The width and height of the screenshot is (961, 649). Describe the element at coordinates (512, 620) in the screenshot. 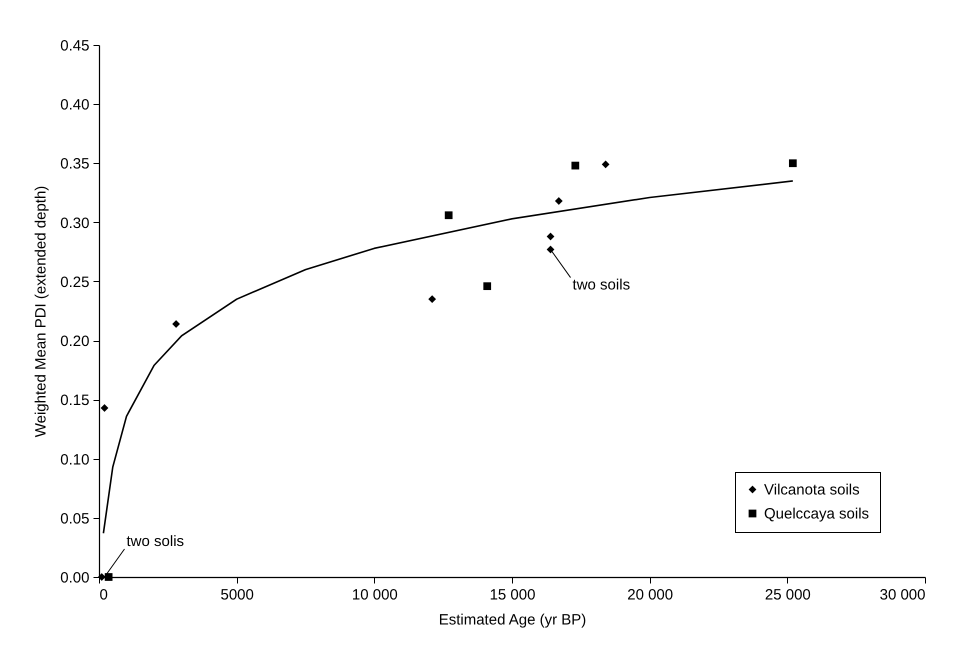

I see `x-axis-title: Estimated Age (yr BP)` at that location.